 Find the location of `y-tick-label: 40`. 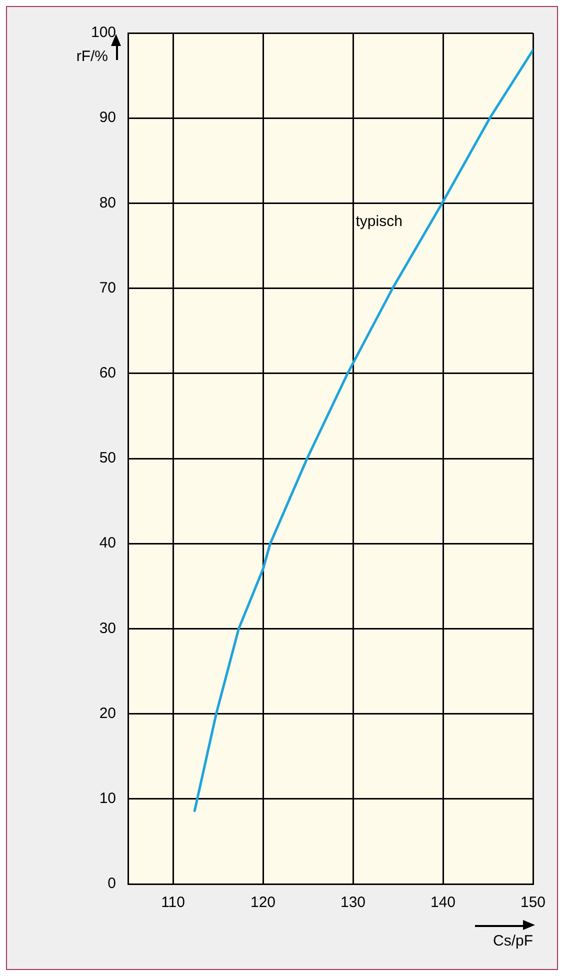

y-tick-label: 40 is located at coordinates (107, 543).